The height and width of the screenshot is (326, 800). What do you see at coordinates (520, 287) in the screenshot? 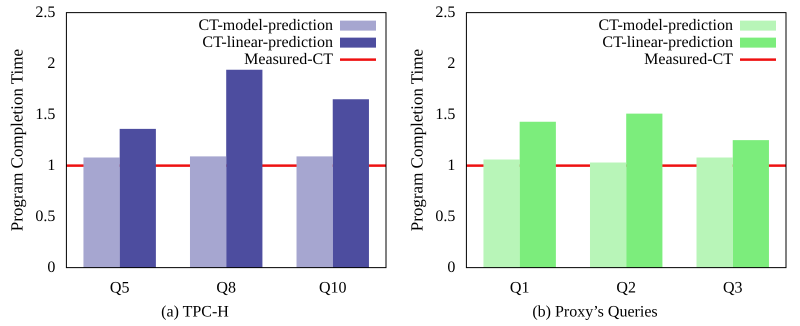
I see `x-tick-label: Q1` at bounding box center [520, 287].